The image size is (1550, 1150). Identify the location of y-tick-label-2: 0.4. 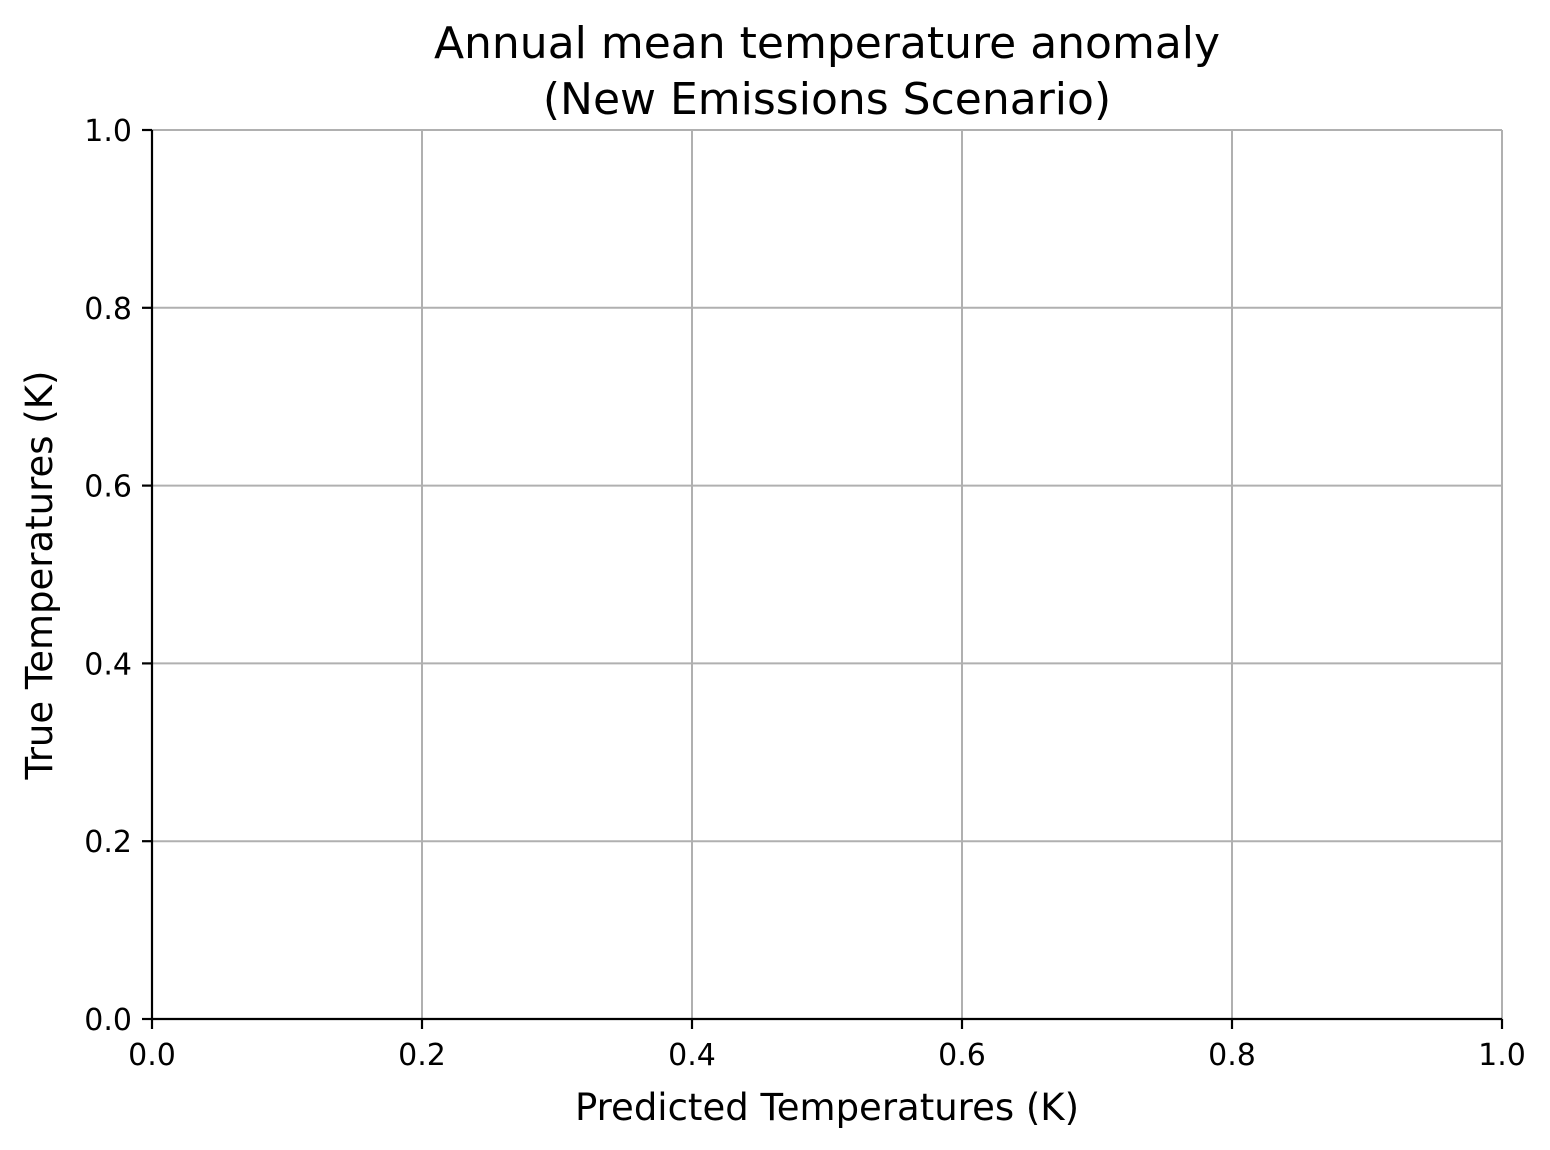
(108, 664).